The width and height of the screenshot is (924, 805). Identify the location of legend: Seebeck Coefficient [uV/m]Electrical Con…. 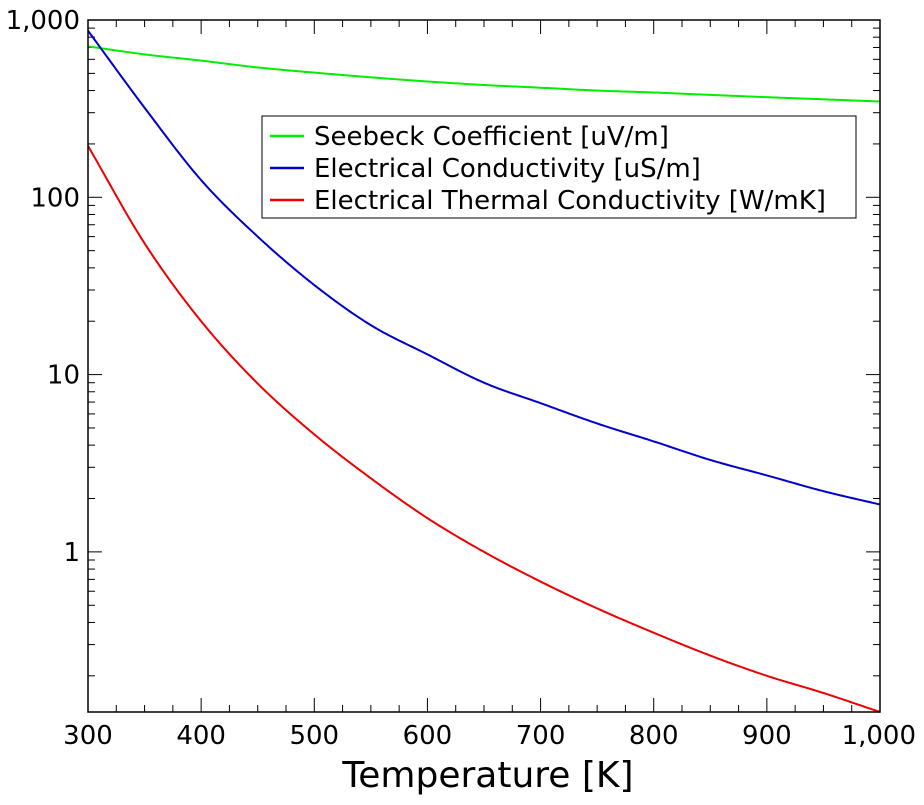
(559, 167).